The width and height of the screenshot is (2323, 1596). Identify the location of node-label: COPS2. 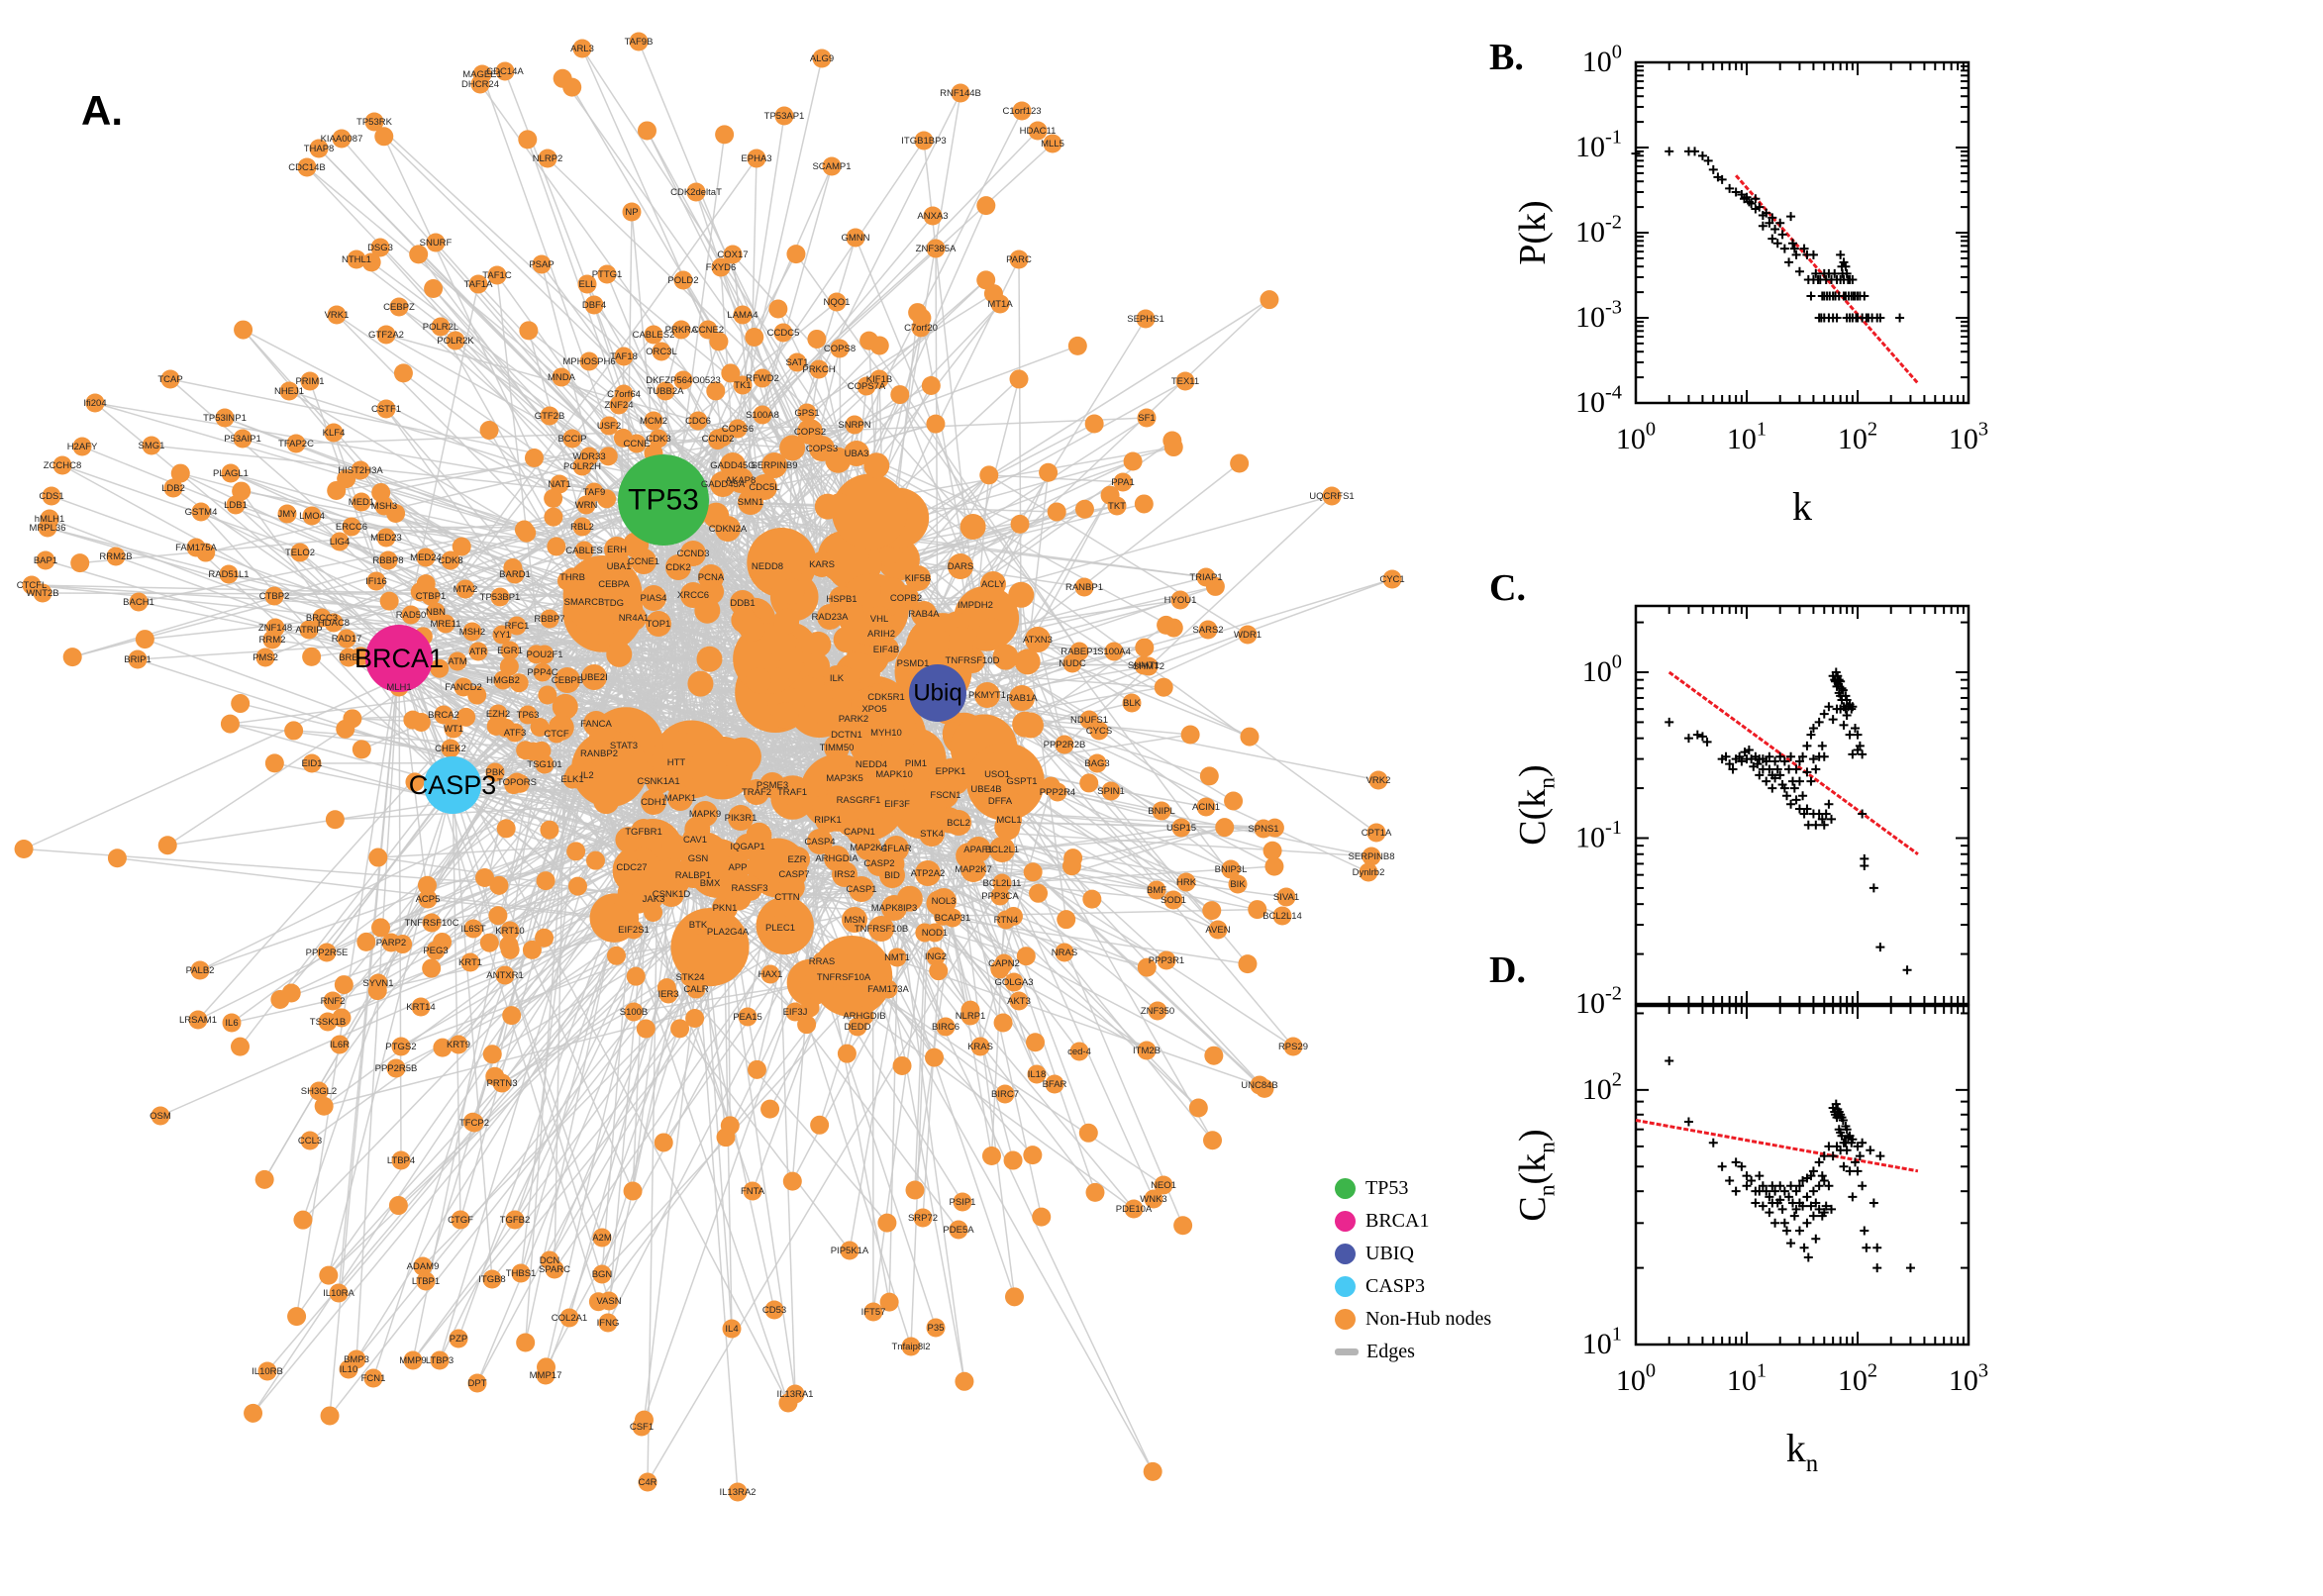
(810, 432).